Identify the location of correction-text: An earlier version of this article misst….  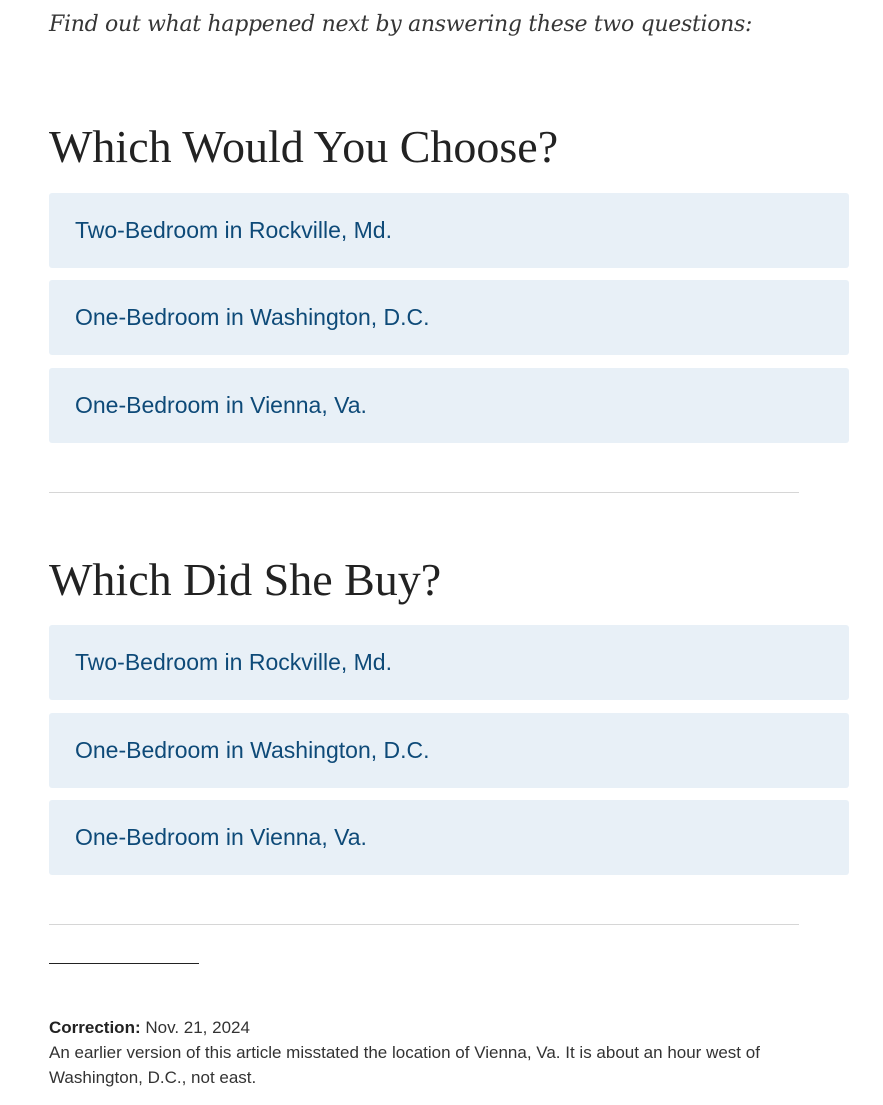
(404, 1065).